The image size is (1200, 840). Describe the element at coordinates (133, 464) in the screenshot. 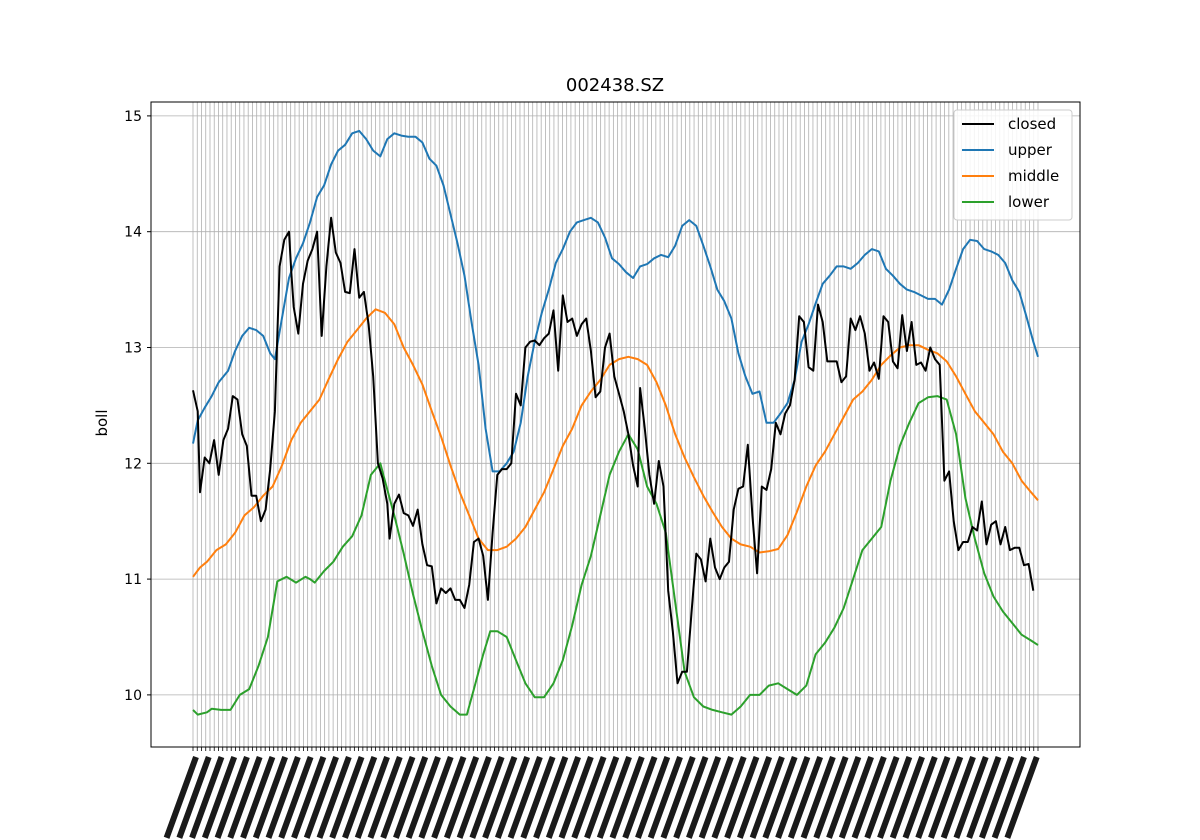

I see `y-tick-label: 12` at that location.